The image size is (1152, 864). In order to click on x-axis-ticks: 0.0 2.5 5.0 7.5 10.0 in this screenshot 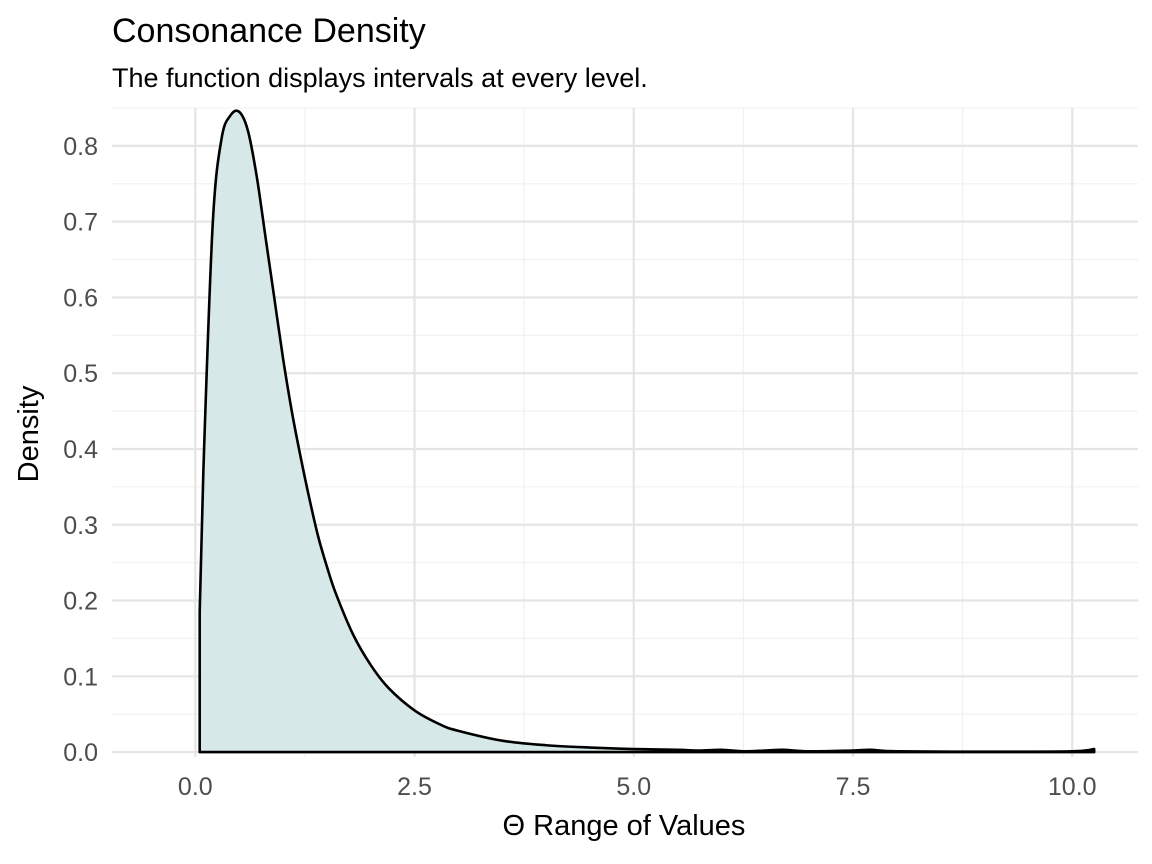, I will do `click(637, 787)`.